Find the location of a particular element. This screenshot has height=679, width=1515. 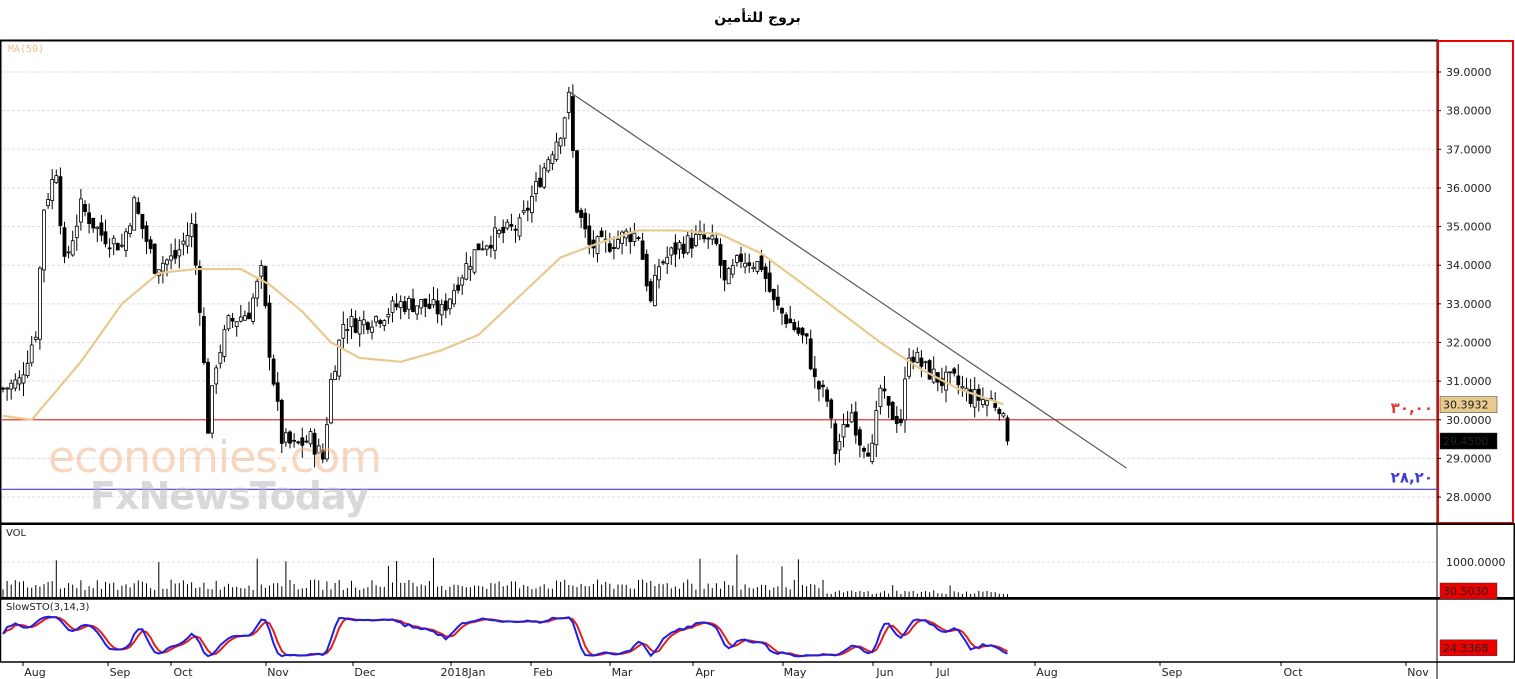

watermark-fxnewstoday: FxNewsToday is located at coordinates (229, 496).